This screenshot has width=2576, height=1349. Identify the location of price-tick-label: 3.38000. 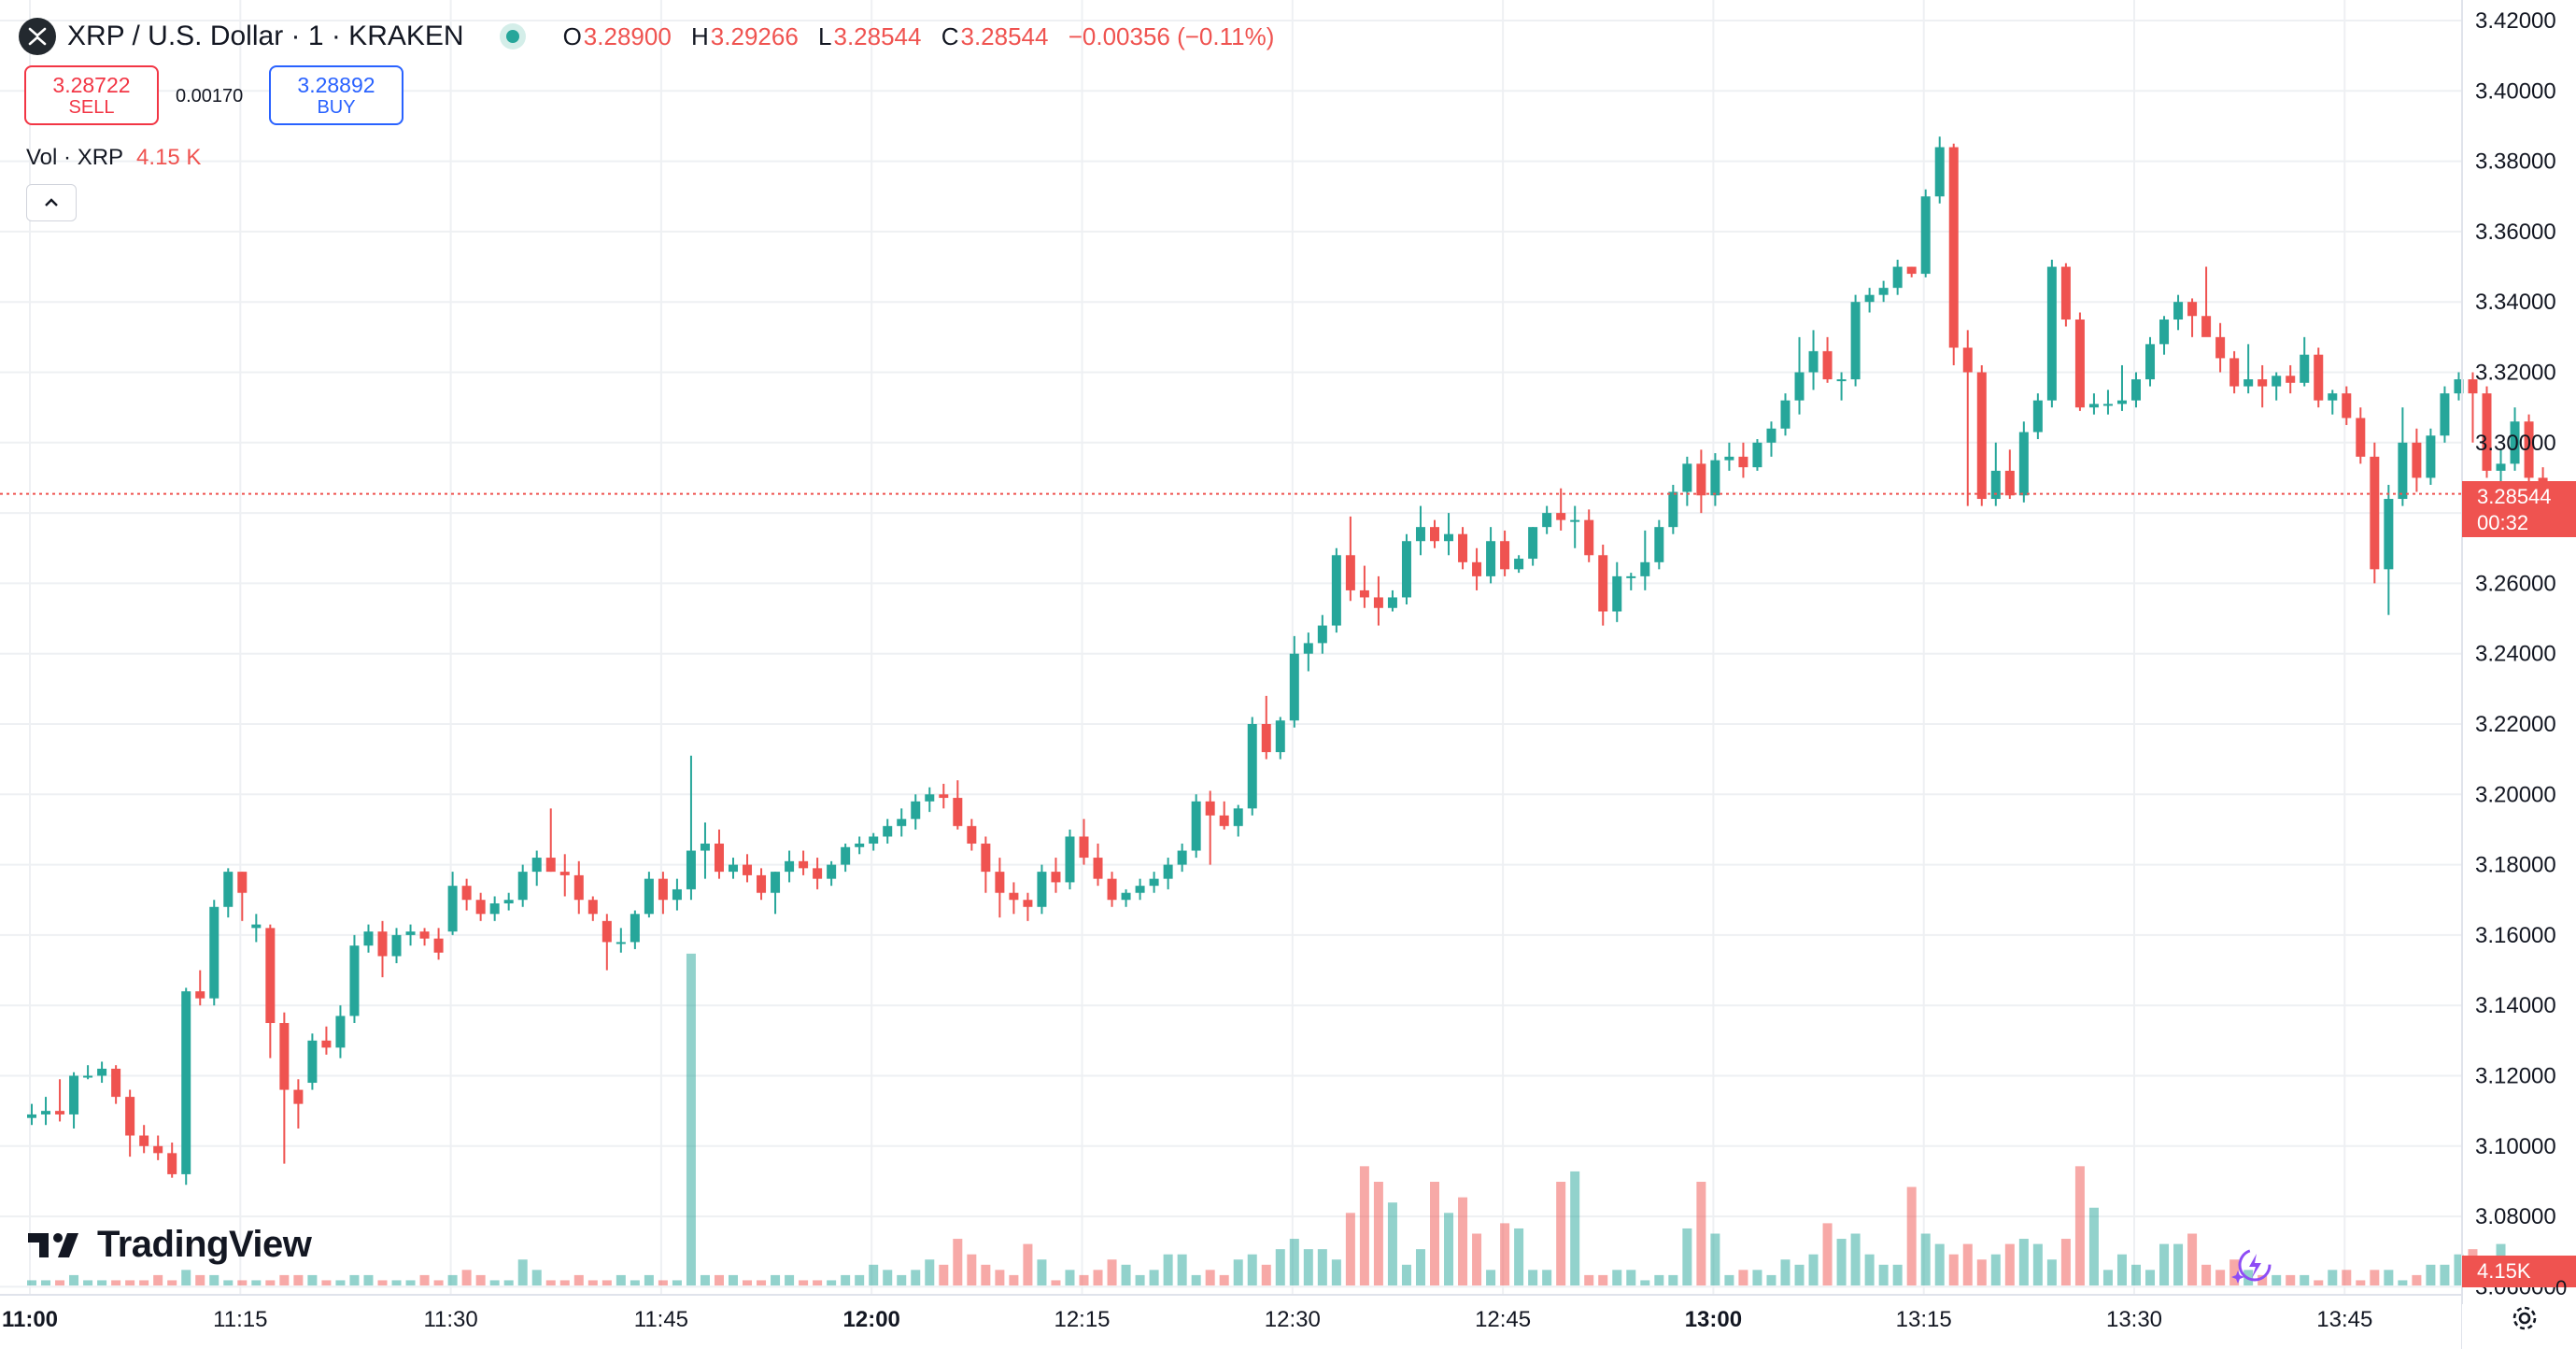
(2515, 162).